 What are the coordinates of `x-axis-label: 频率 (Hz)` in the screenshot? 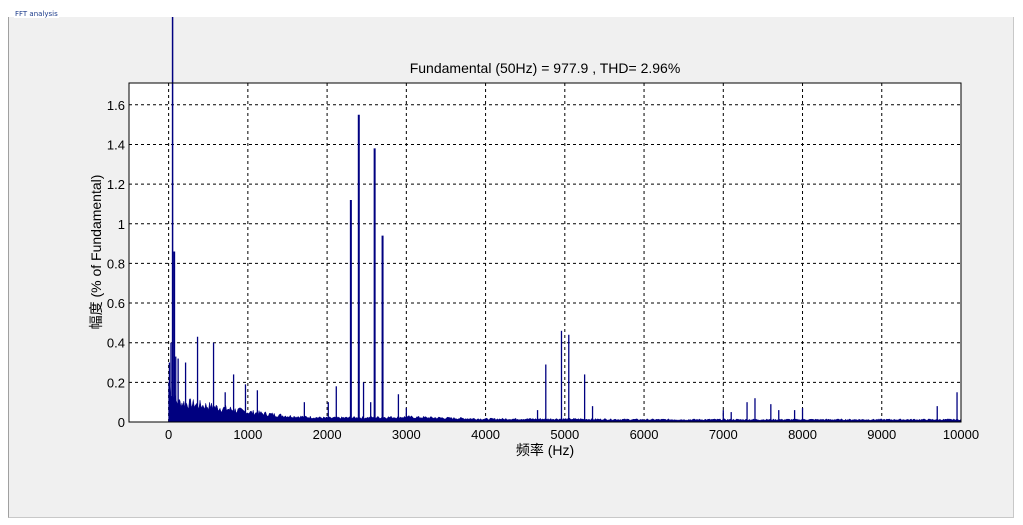 It's located at (545, 450).